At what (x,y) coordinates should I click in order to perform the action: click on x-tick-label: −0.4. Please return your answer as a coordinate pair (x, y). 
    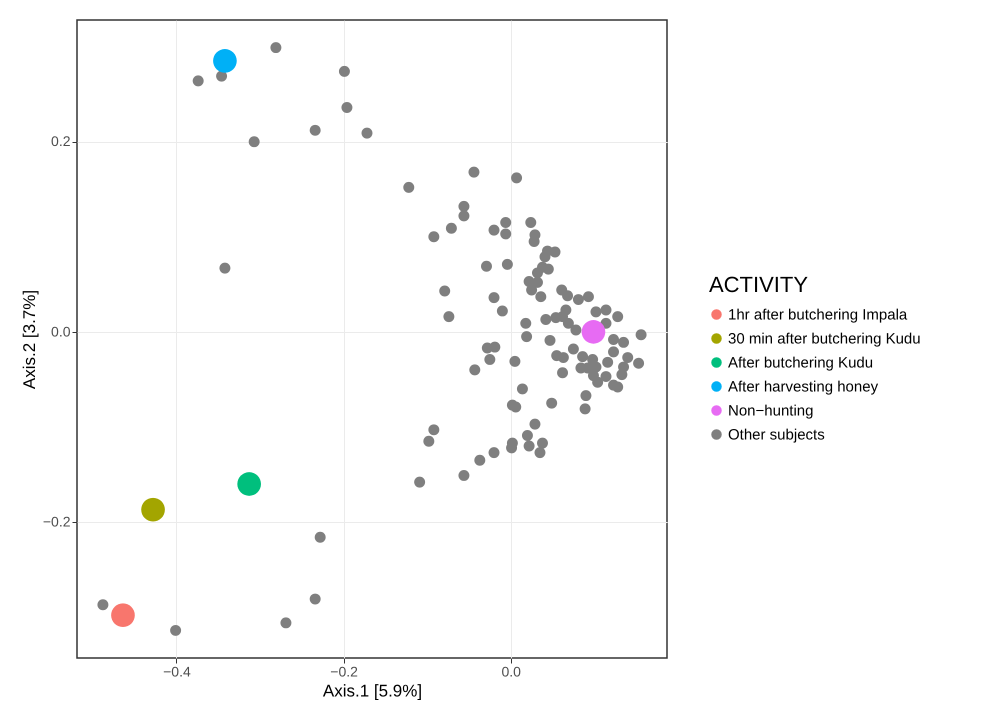
    Looking at the image, I should click on (177, 672).